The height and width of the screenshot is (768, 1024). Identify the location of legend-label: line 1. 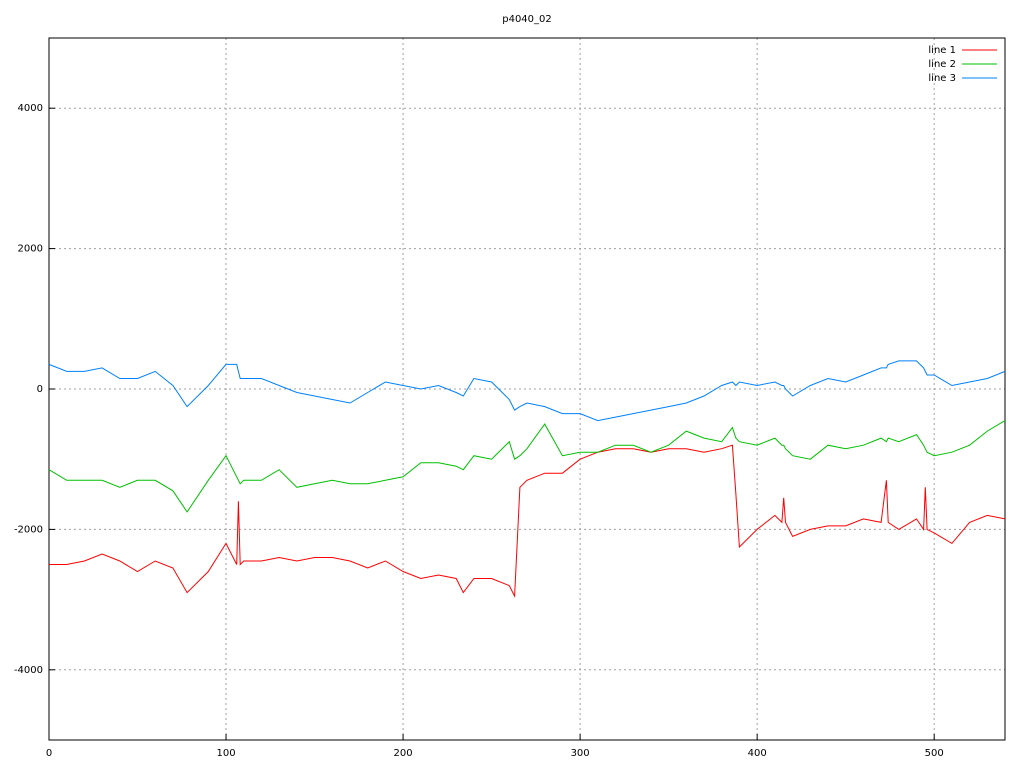
(942, 50).